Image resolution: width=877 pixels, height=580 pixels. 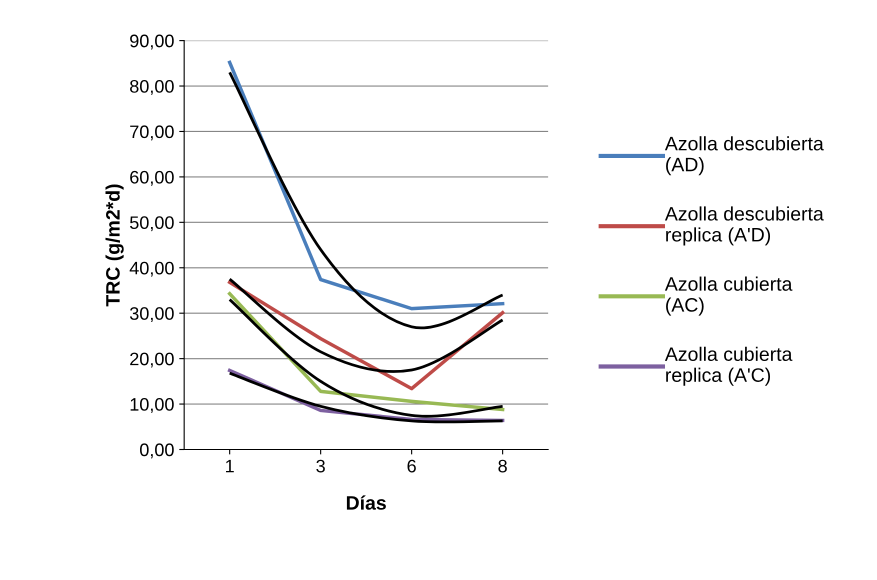 What do you see at coordinates (115, 245) in the screenshot?
I see `y-axis-title: TRC (g/m2*d)` at bounding box center [115, 245].